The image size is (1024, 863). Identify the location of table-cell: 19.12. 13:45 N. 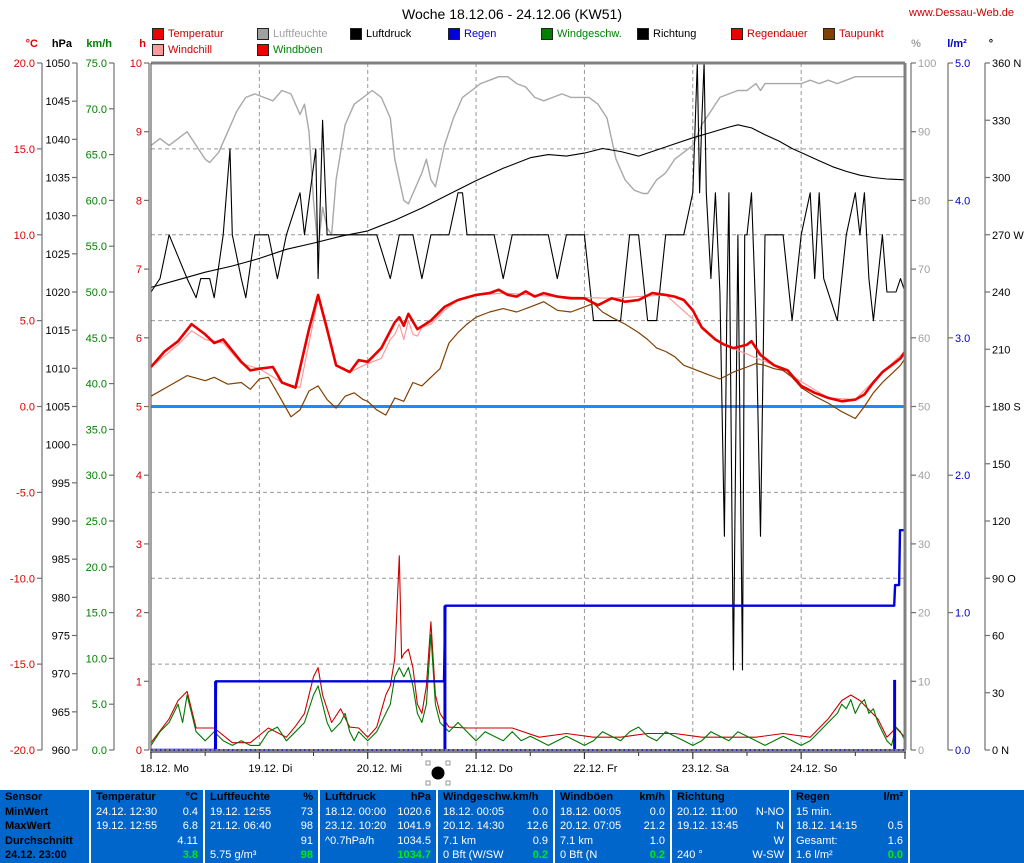
(730, 826).